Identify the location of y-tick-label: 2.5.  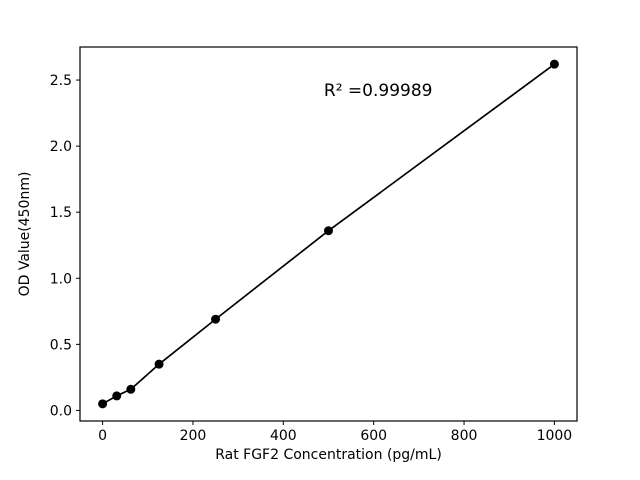
(61, 81).